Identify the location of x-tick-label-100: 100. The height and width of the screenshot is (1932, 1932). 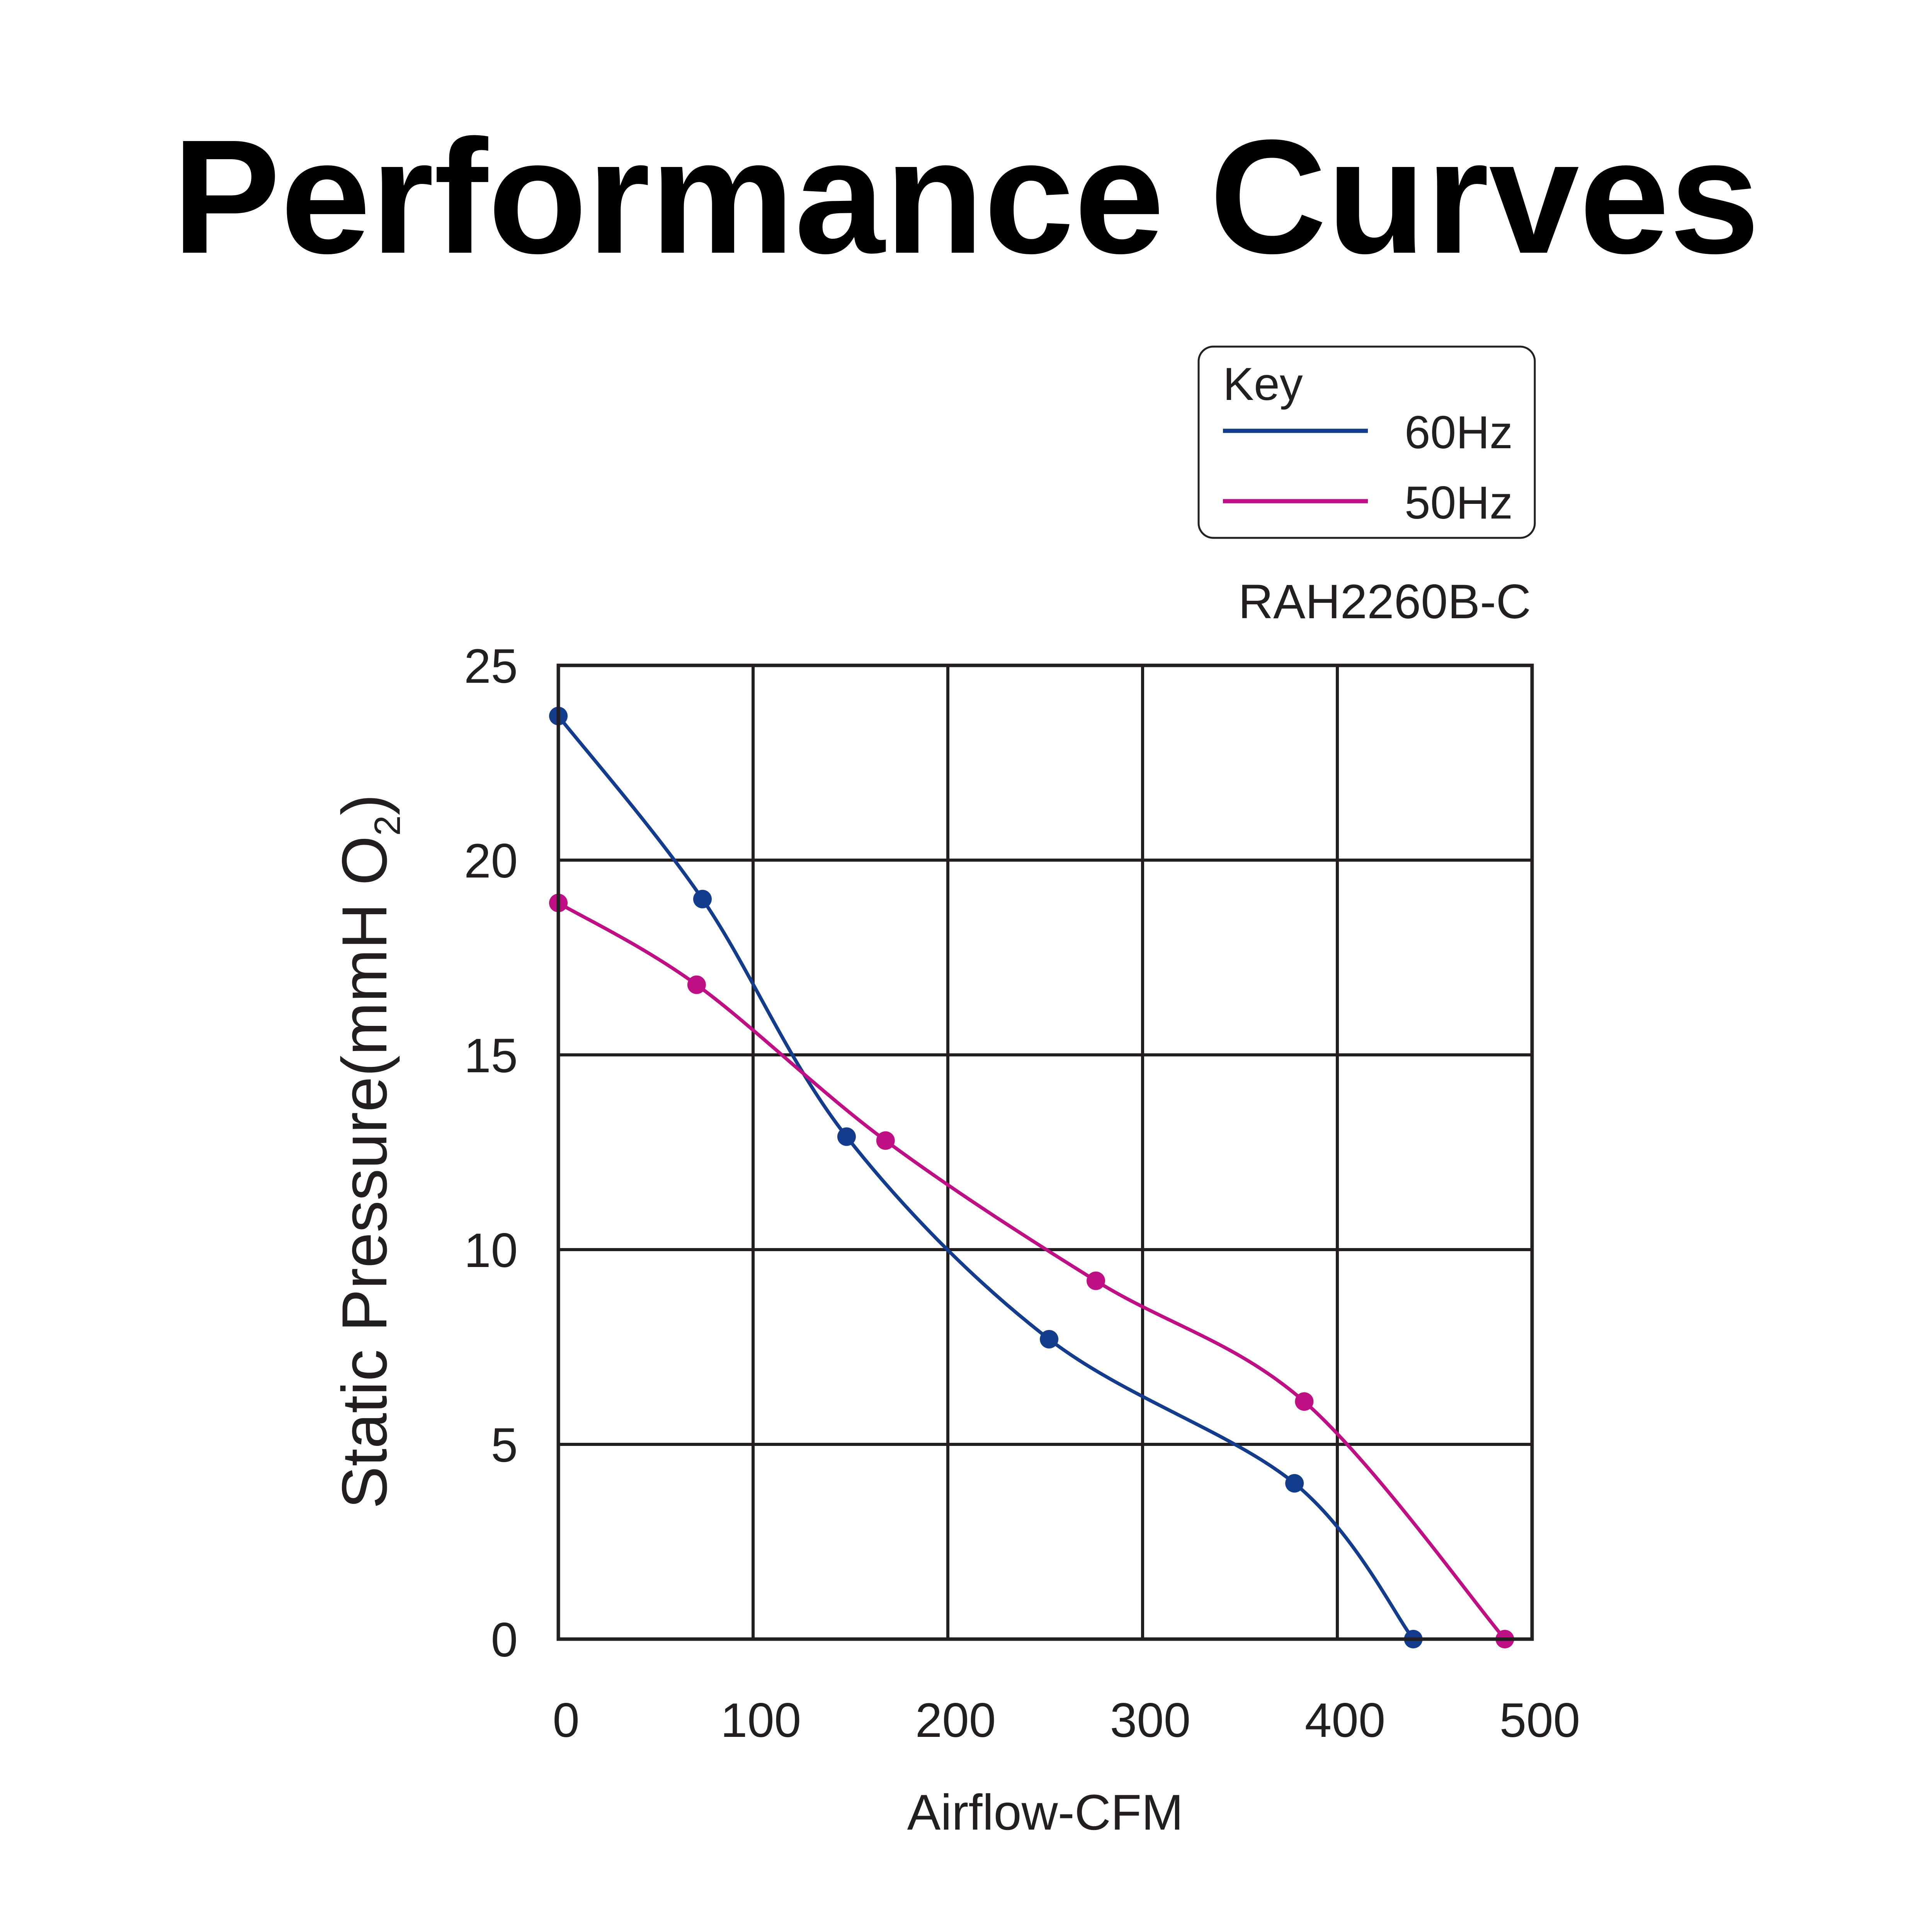
(761, 1721).